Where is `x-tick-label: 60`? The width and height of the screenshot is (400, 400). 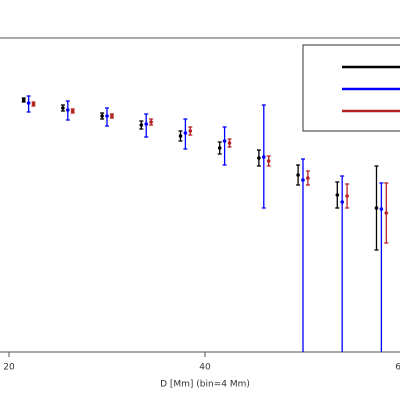 x-tick-label: 60 is located at coordinates (397, 368).